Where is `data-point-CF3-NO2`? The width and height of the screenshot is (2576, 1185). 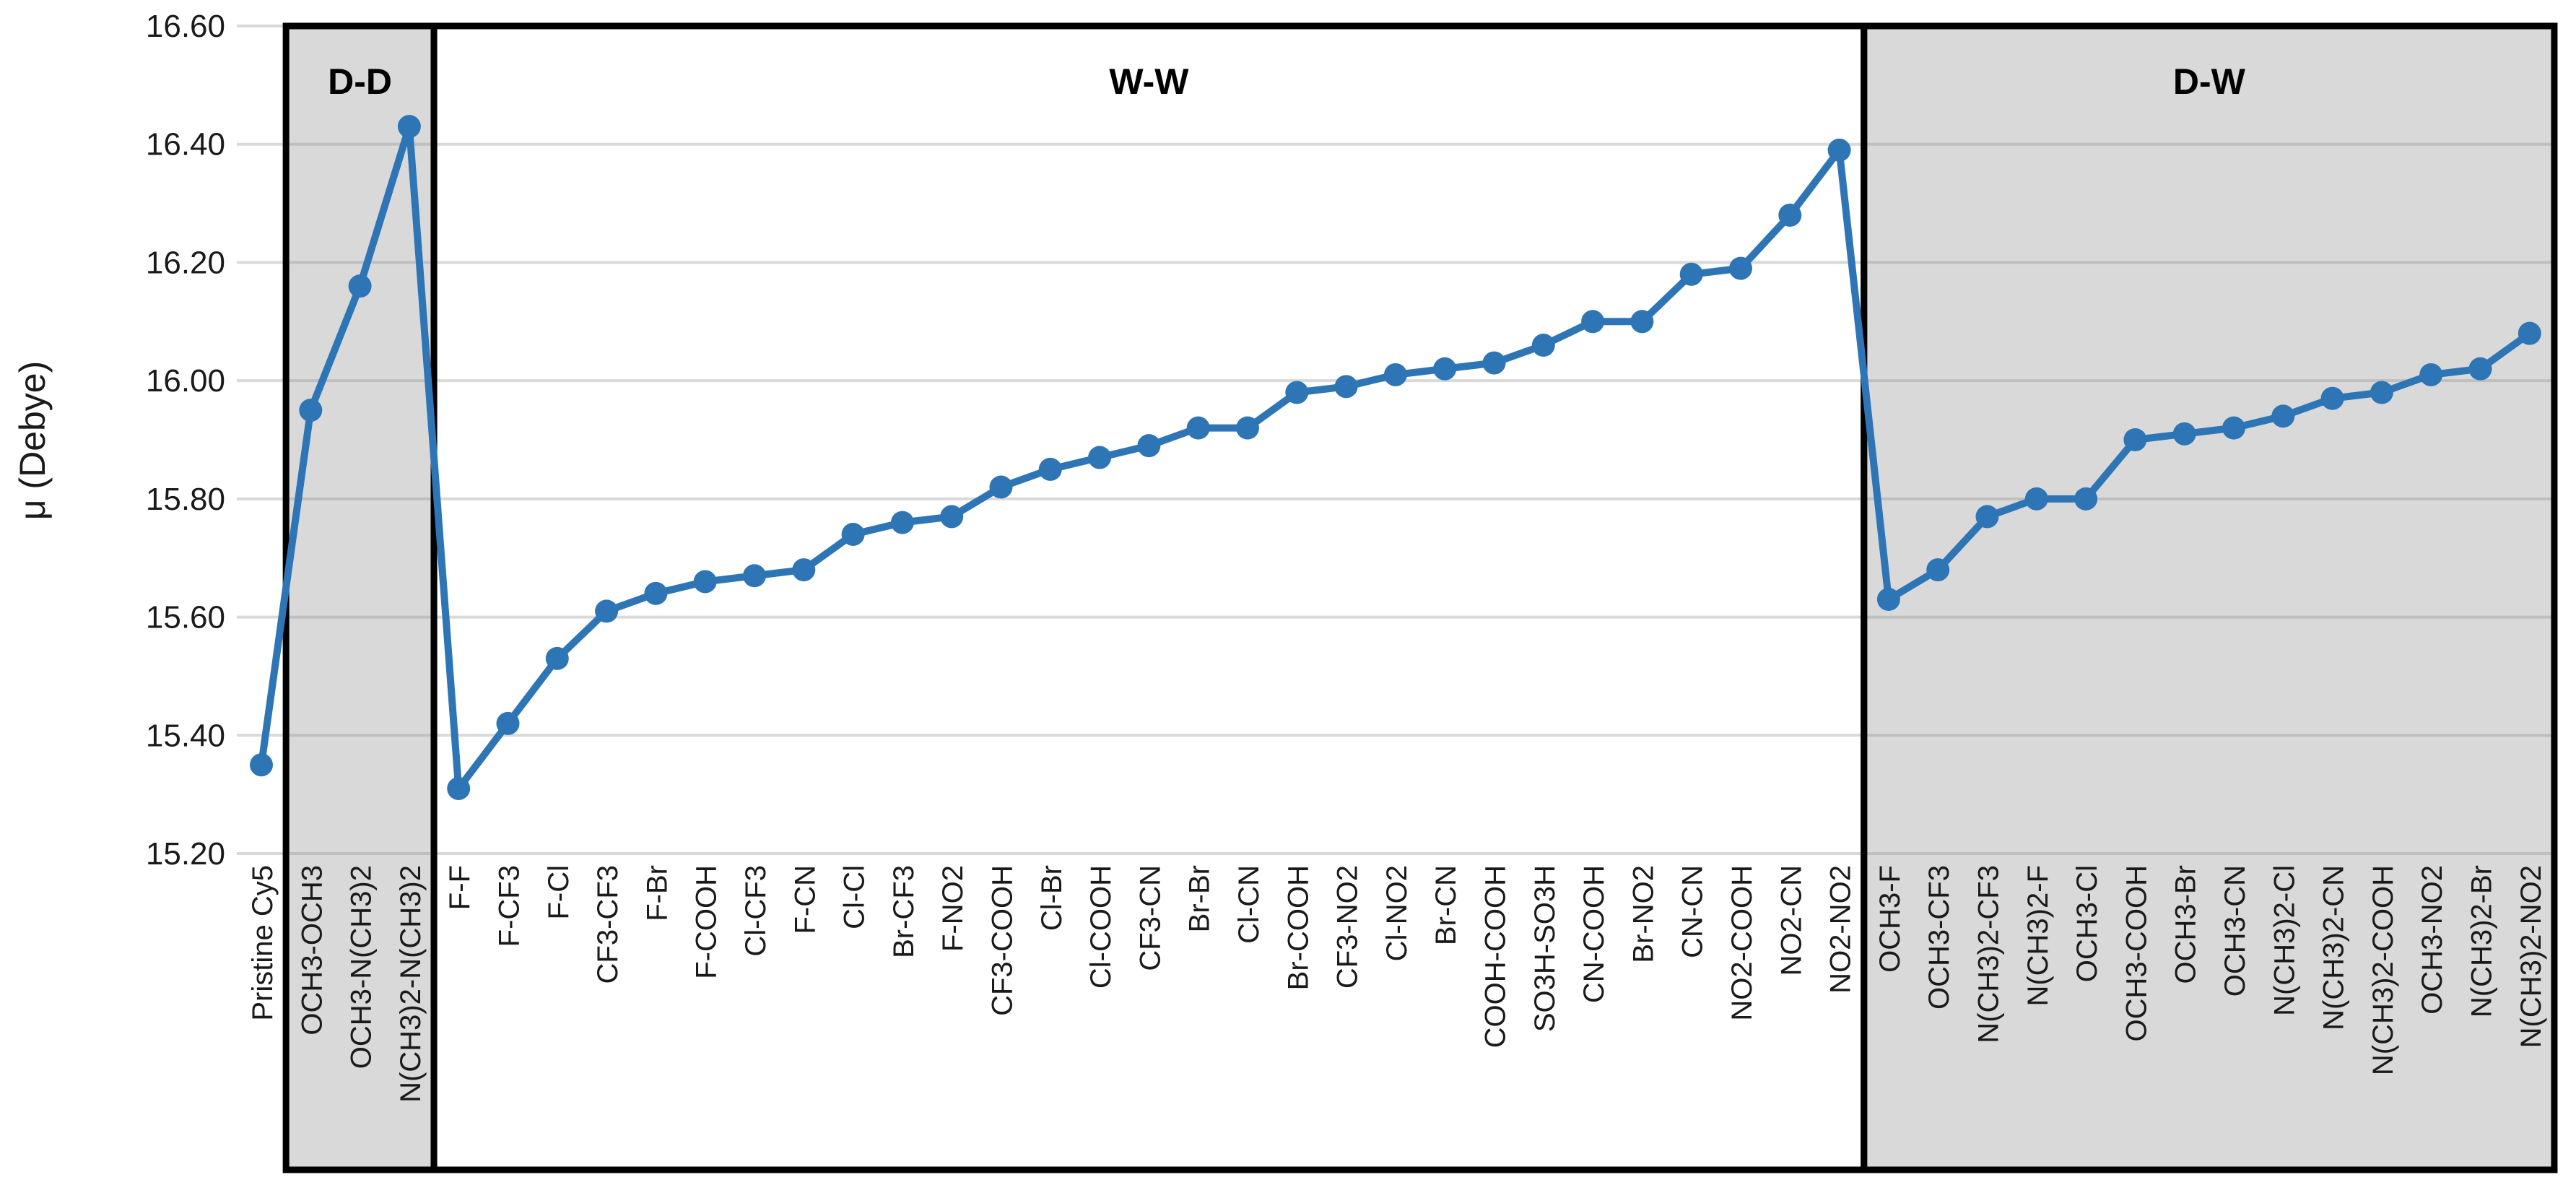 data-point-CF3-NO2 is located at coordinates (1346, 387).